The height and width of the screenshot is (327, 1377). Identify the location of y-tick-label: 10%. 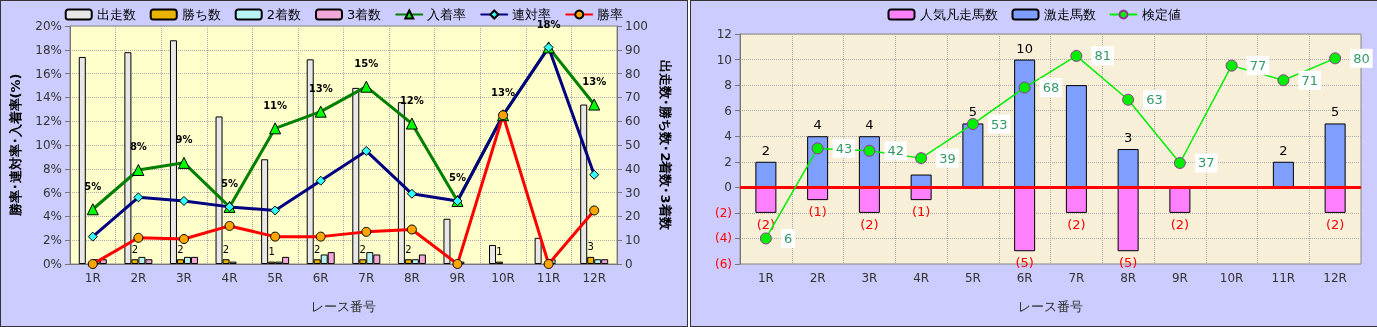
(48, 145).